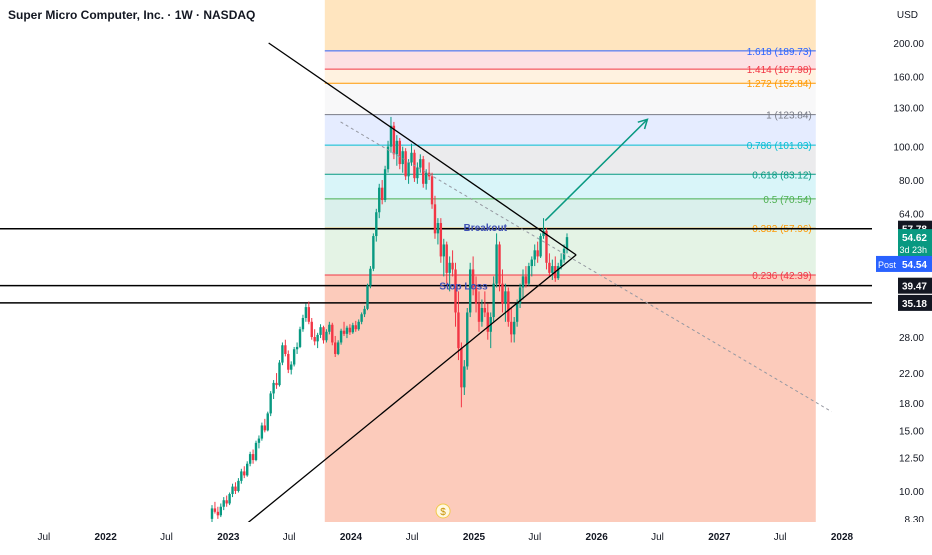 This screenshot has width=932, height=555. I want to click on post-price-tag, so click(915, 263).